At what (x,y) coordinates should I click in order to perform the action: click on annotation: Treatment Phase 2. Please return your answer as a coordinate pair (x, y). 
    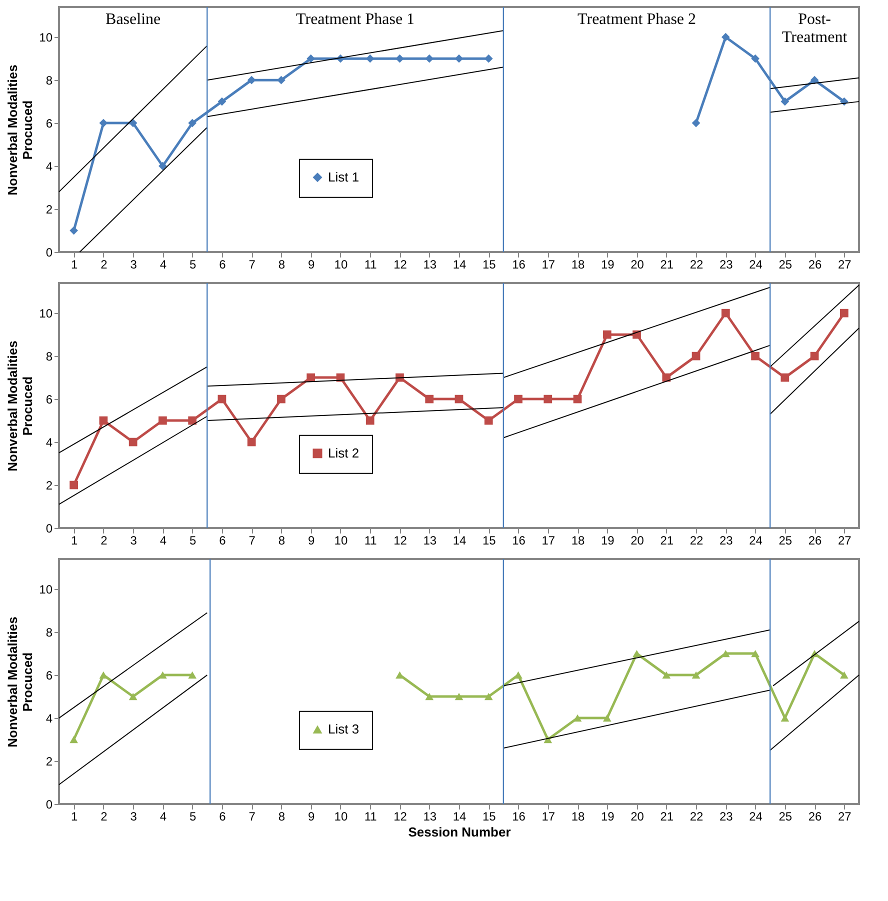
    Looking at the image, I should click on (637, 19).